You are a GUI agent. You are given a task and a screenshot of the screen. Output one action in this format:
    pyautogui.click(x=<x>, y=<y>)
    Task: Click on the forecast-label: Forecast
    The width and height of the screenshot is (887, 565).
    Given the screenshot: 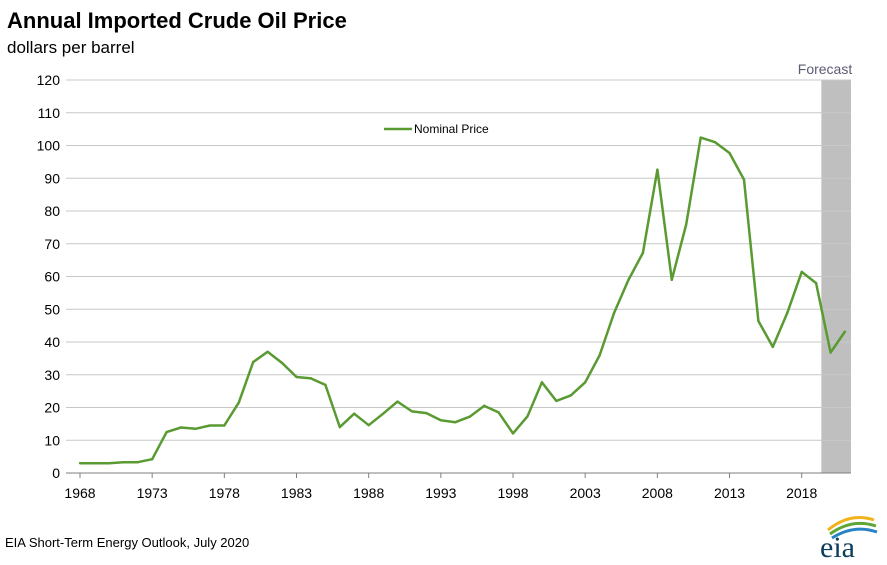 What is the action you would take?
    pyautogui.click(x=825, y=69)
    